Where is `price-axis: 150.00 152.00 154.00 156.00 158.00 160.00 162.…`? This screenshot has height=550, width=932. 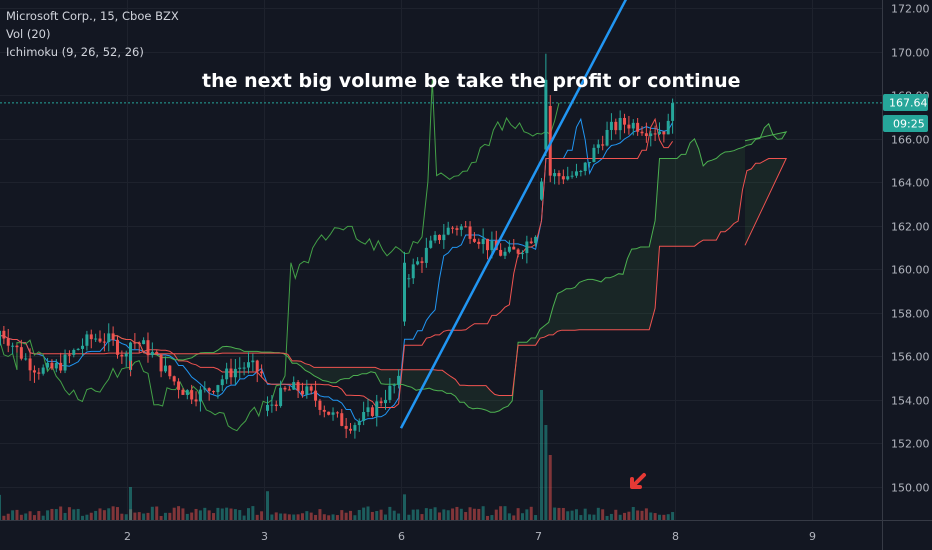
price-axis: 150.00 152.00 154.00 156.00 158.00 160.00 162.… is located at coordinates (910, 249).